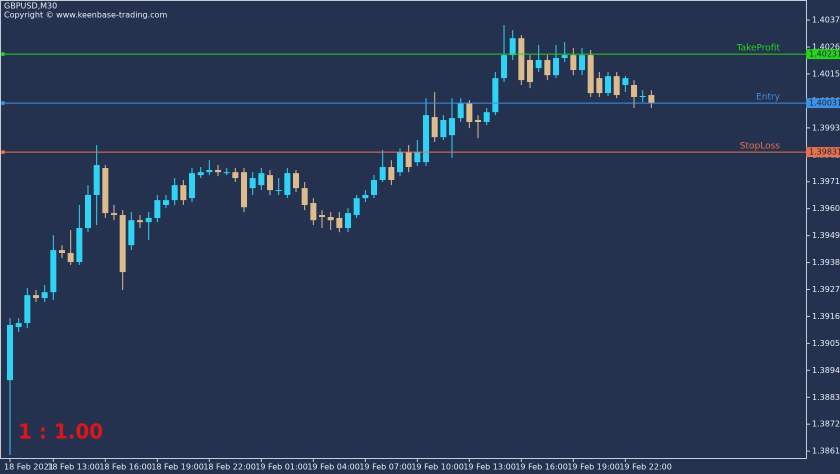 This screenshot has width=840, height=474. I want to click on level-name: Entry, so click(768, 98).